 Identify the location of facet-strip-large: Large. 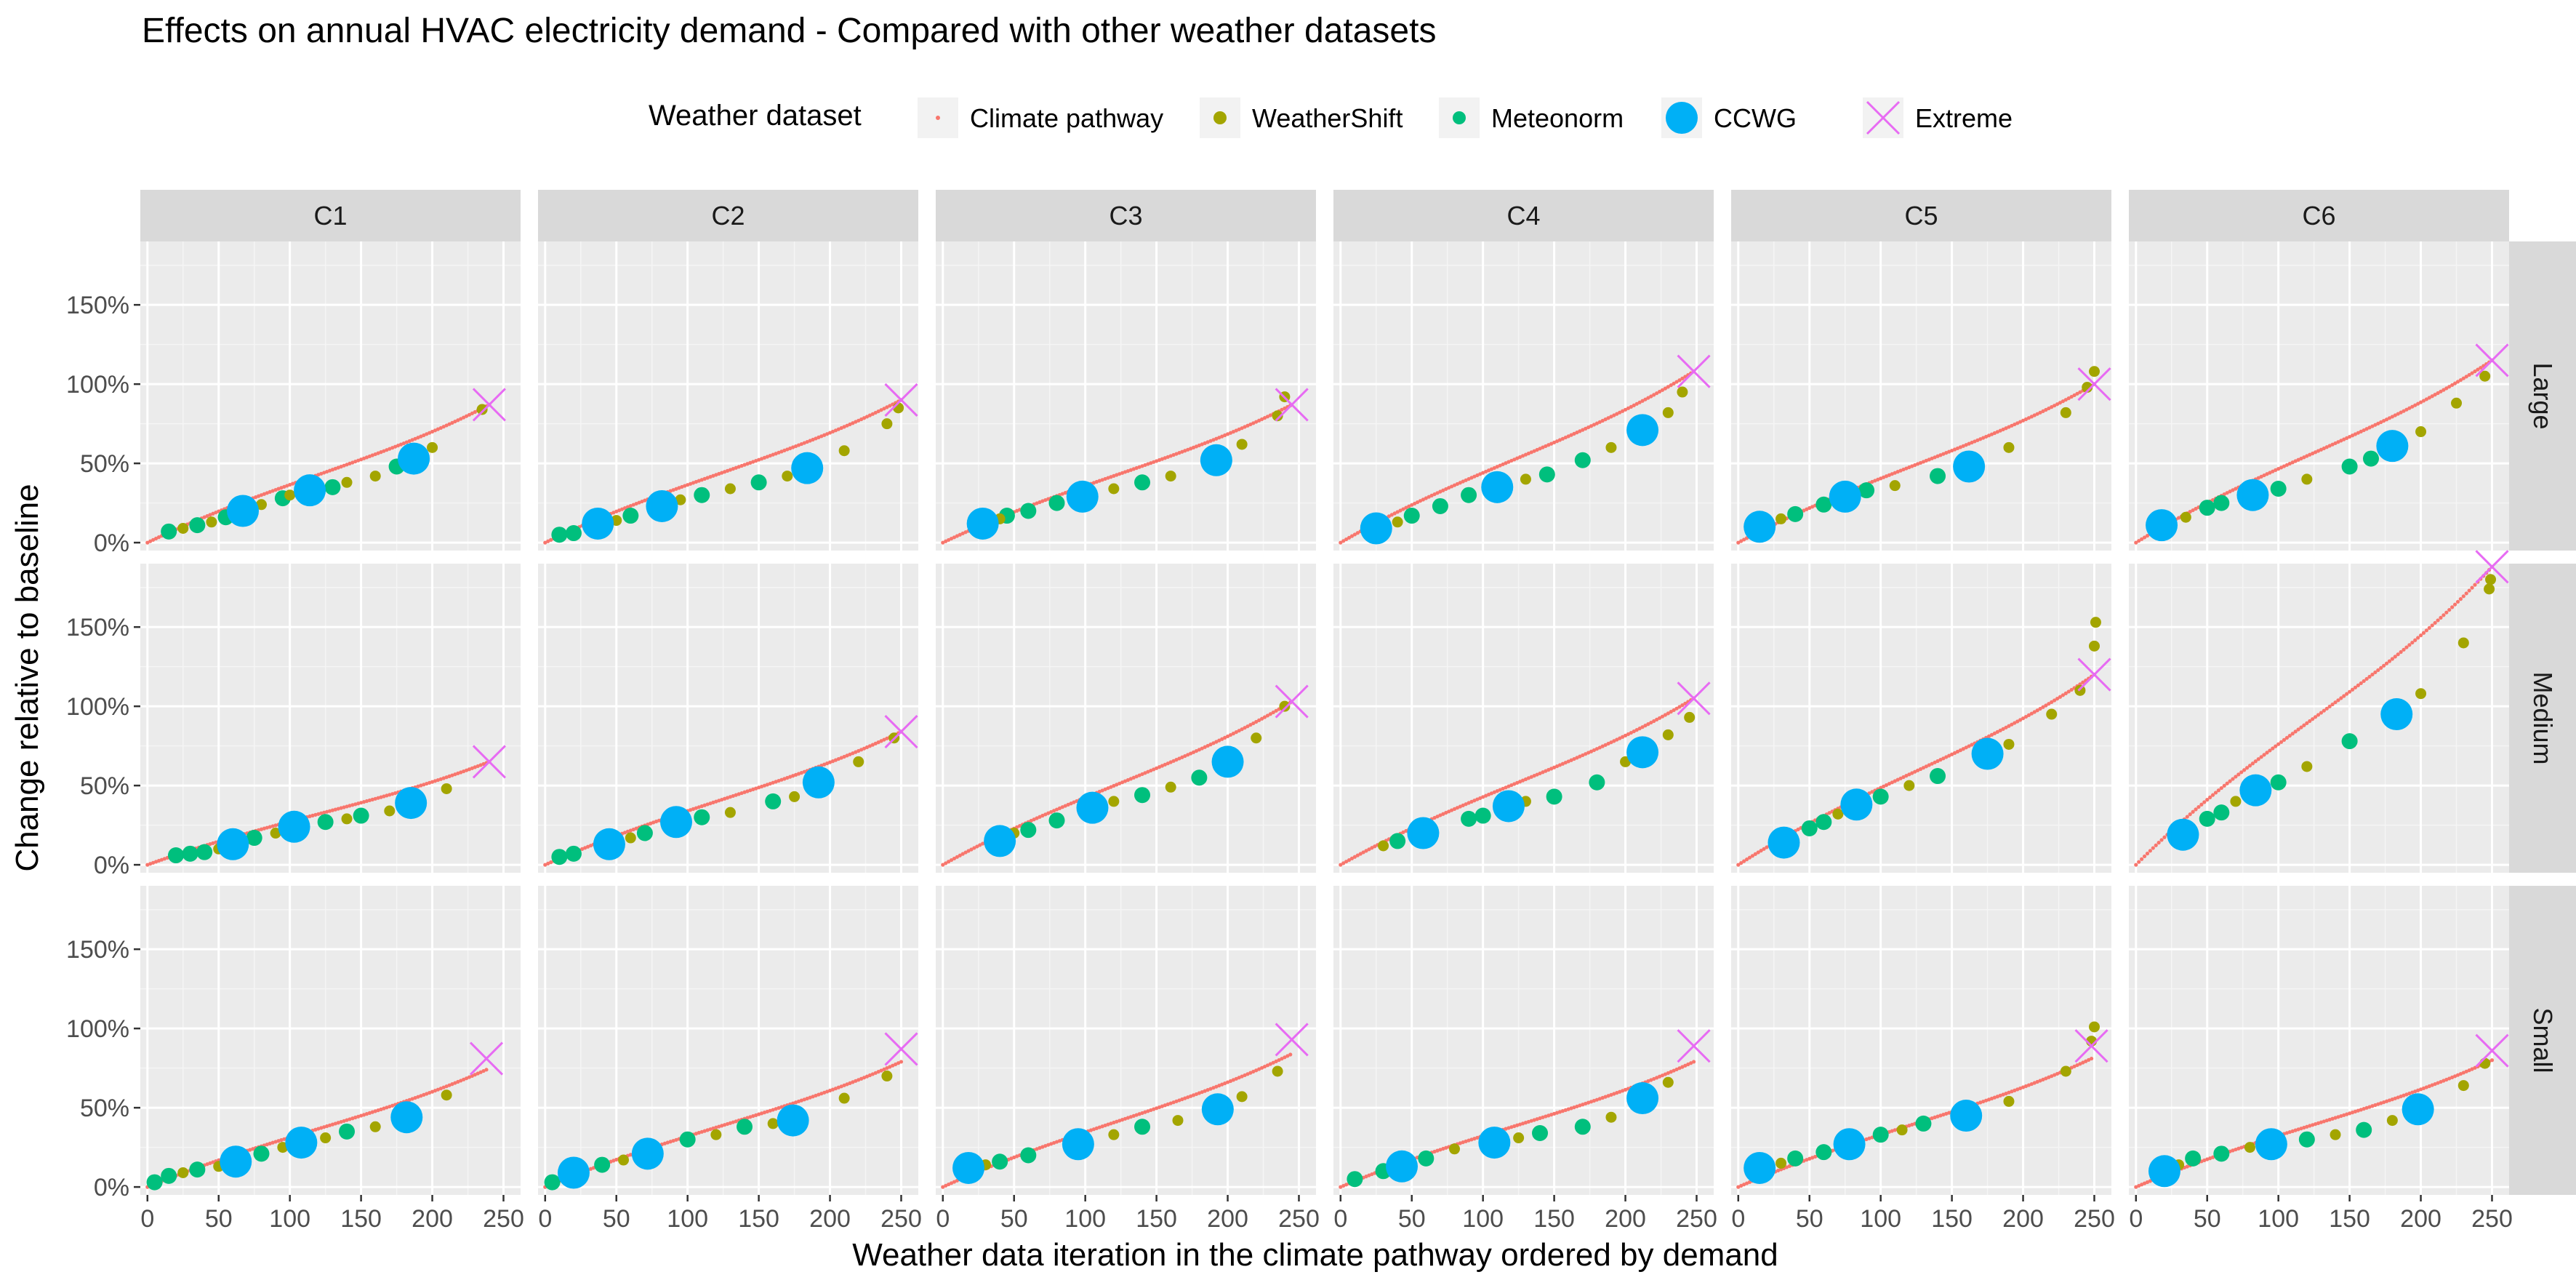
(2542, 396).